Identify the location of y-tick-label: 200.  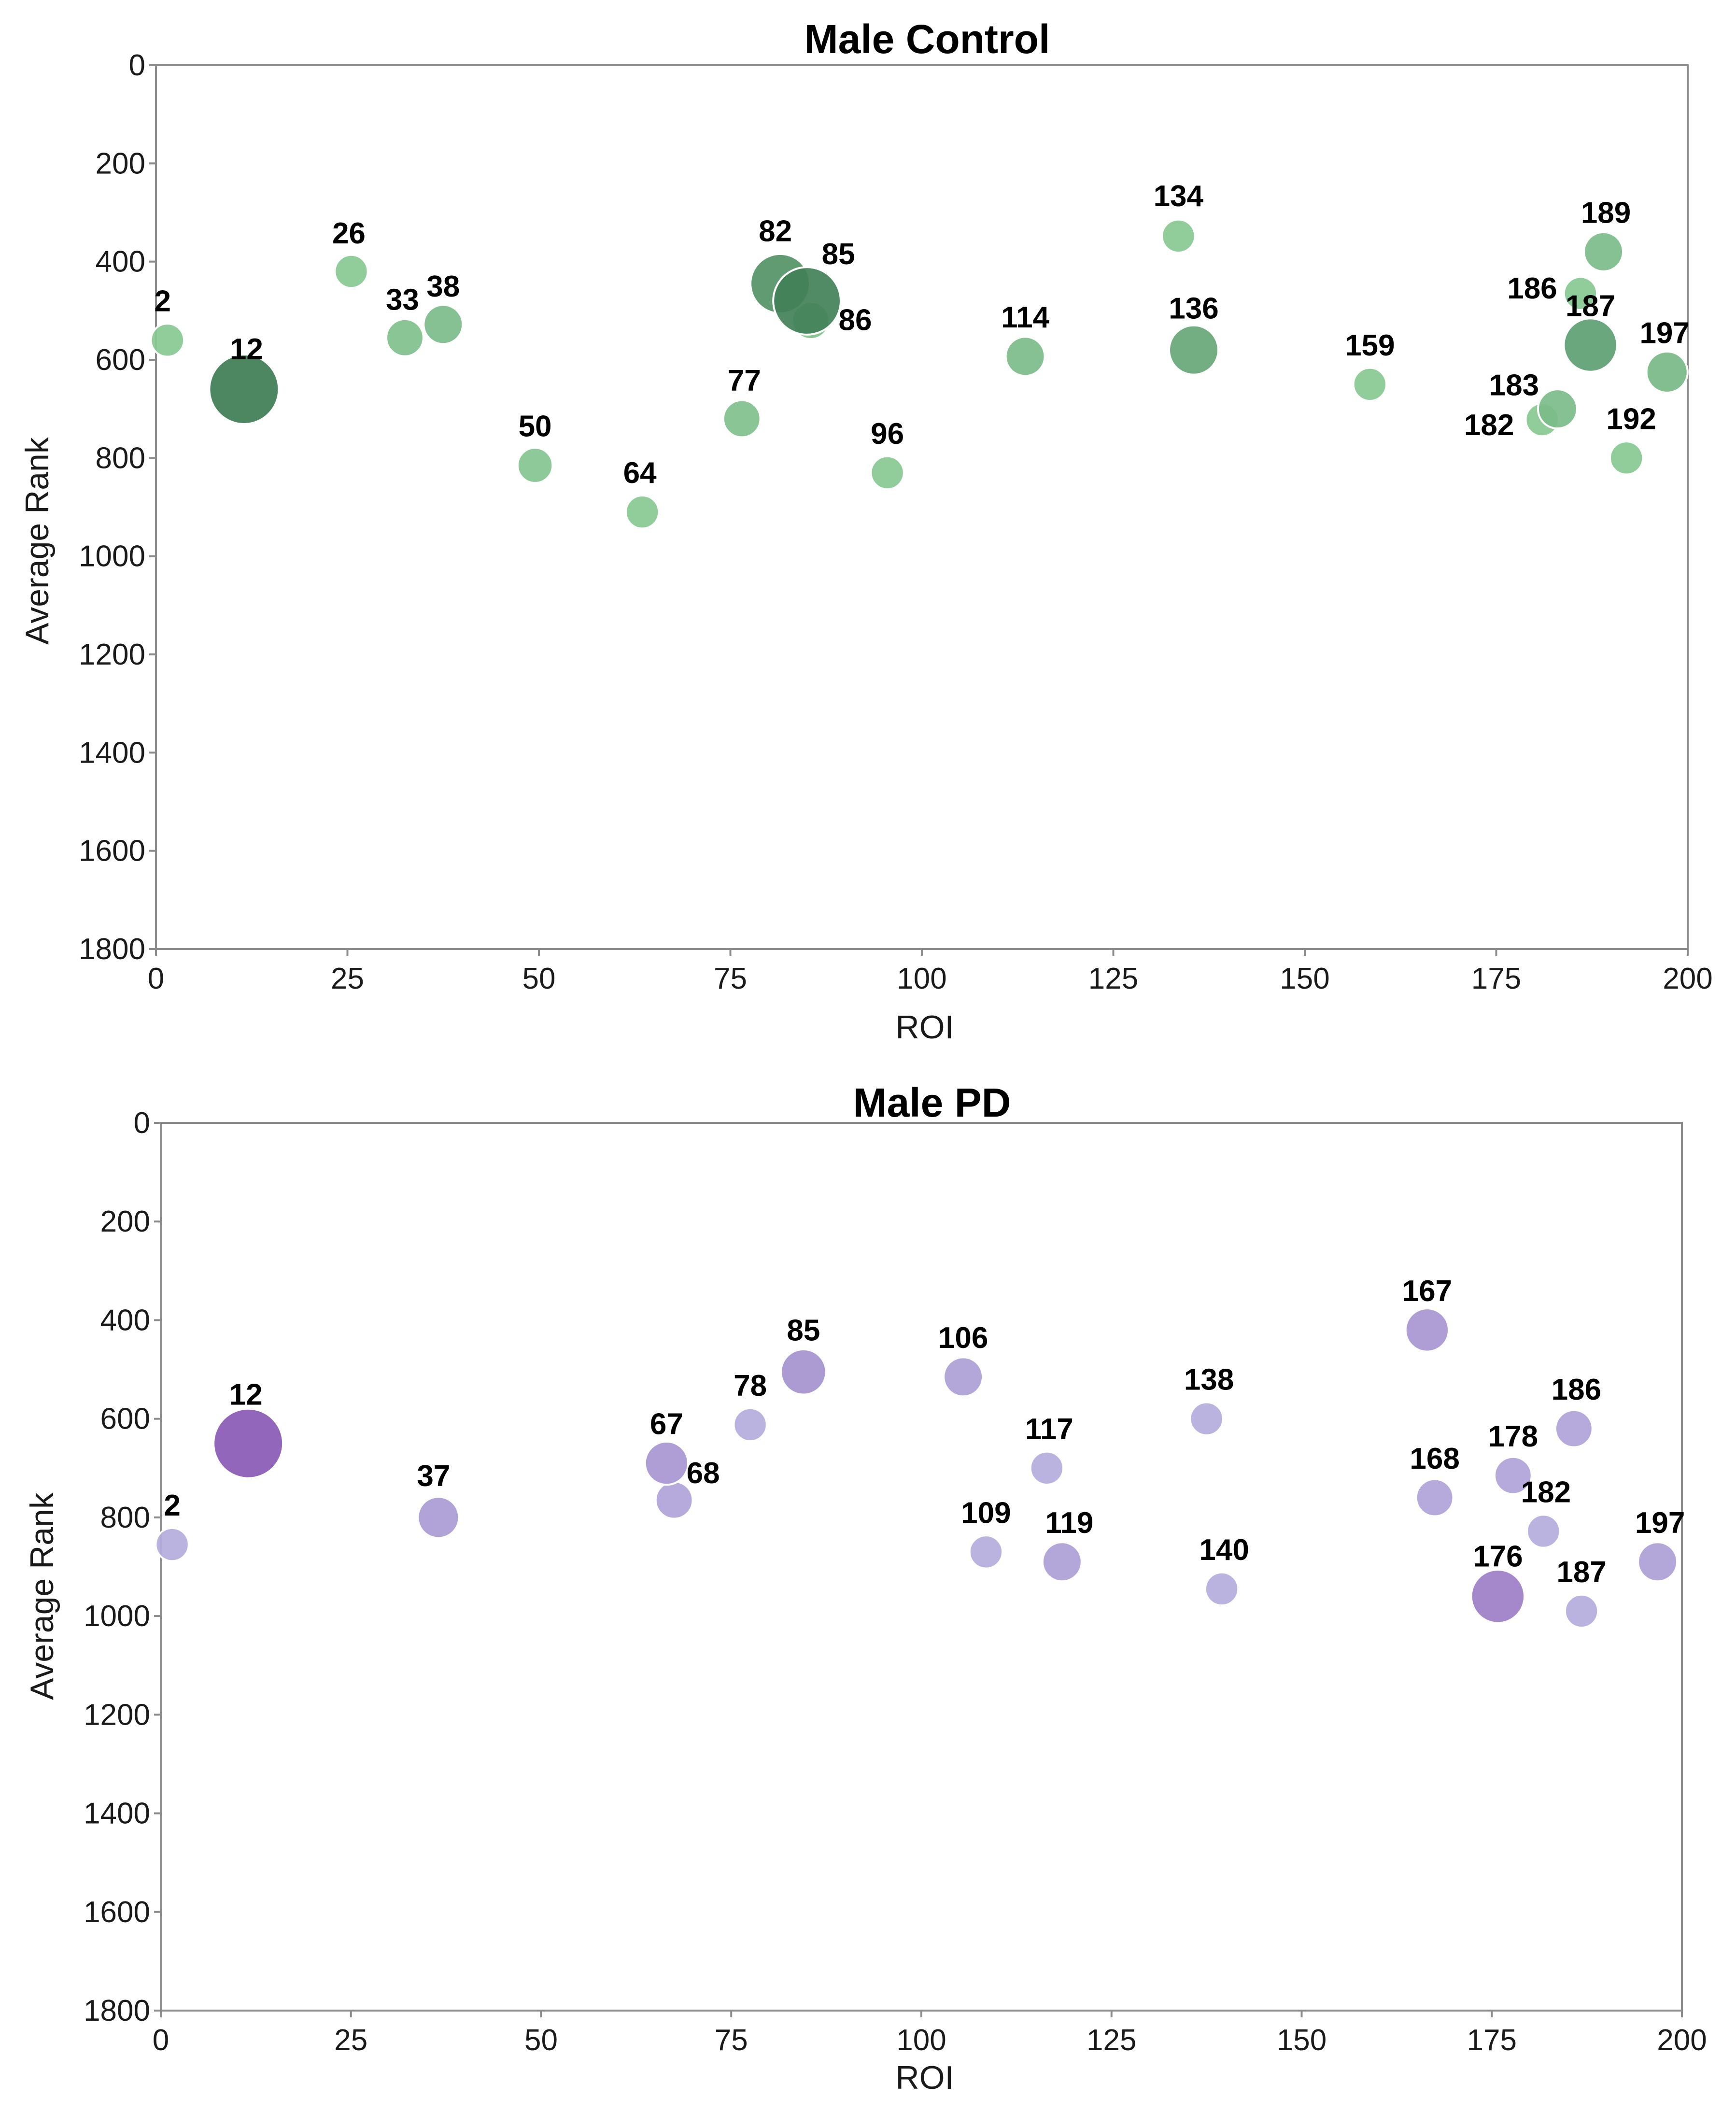
(125, 1221).